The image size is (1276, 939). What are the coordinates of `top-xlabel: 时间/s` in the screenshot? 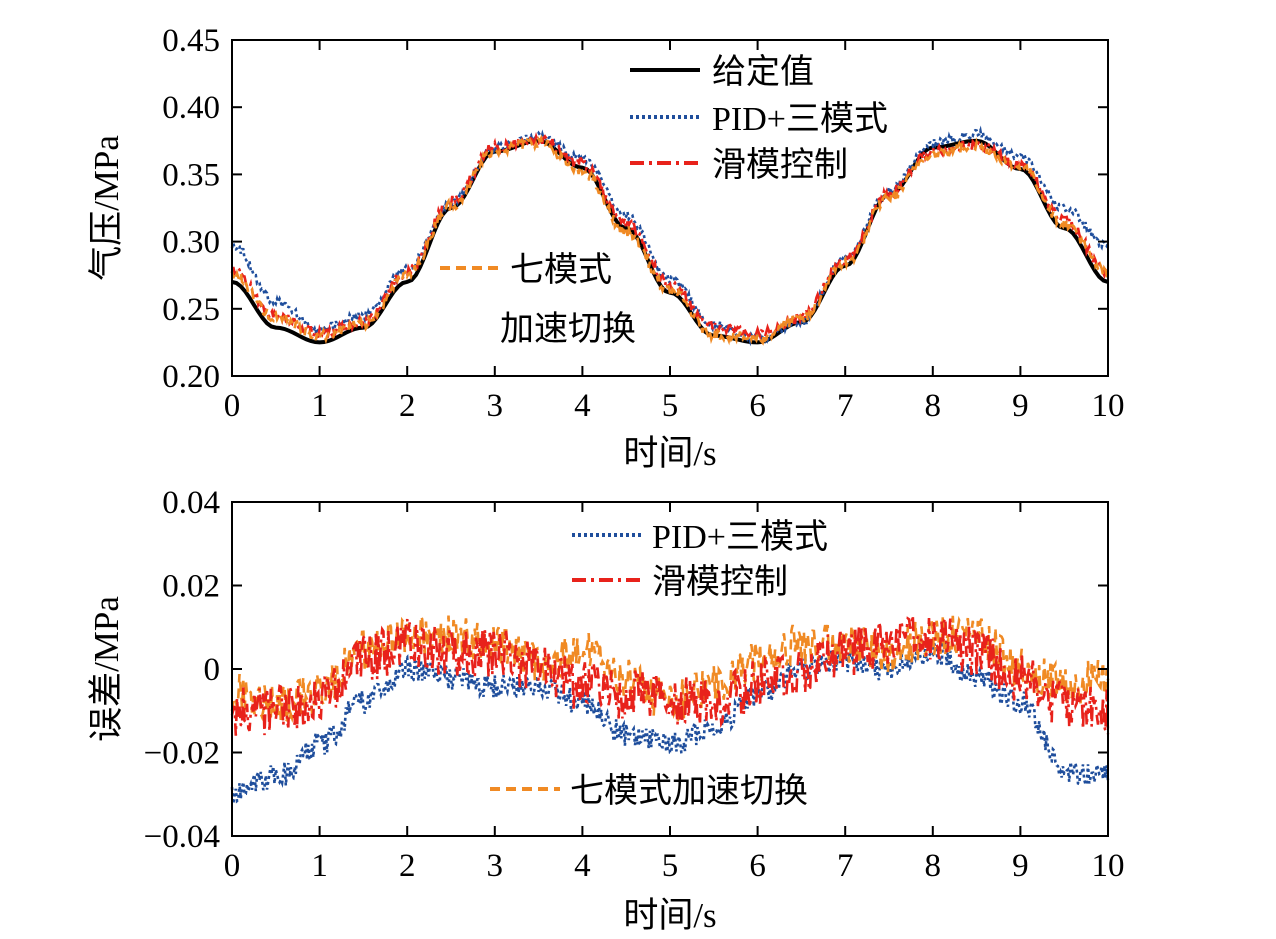 It's located at (669, 453).